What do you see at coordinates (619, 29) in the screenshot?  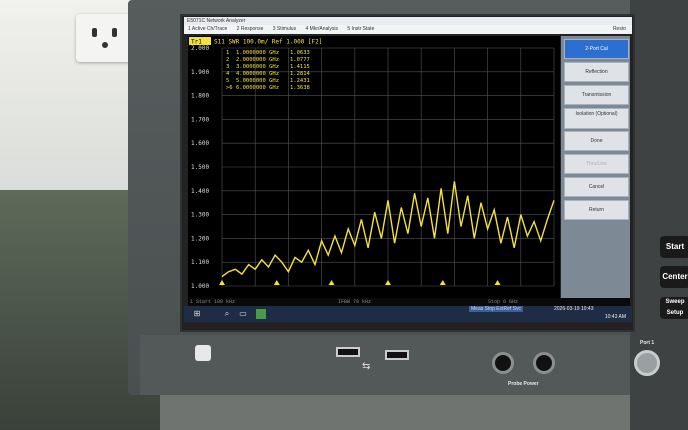 I see `restore-button: Resto` at bounding box center [619, 29].